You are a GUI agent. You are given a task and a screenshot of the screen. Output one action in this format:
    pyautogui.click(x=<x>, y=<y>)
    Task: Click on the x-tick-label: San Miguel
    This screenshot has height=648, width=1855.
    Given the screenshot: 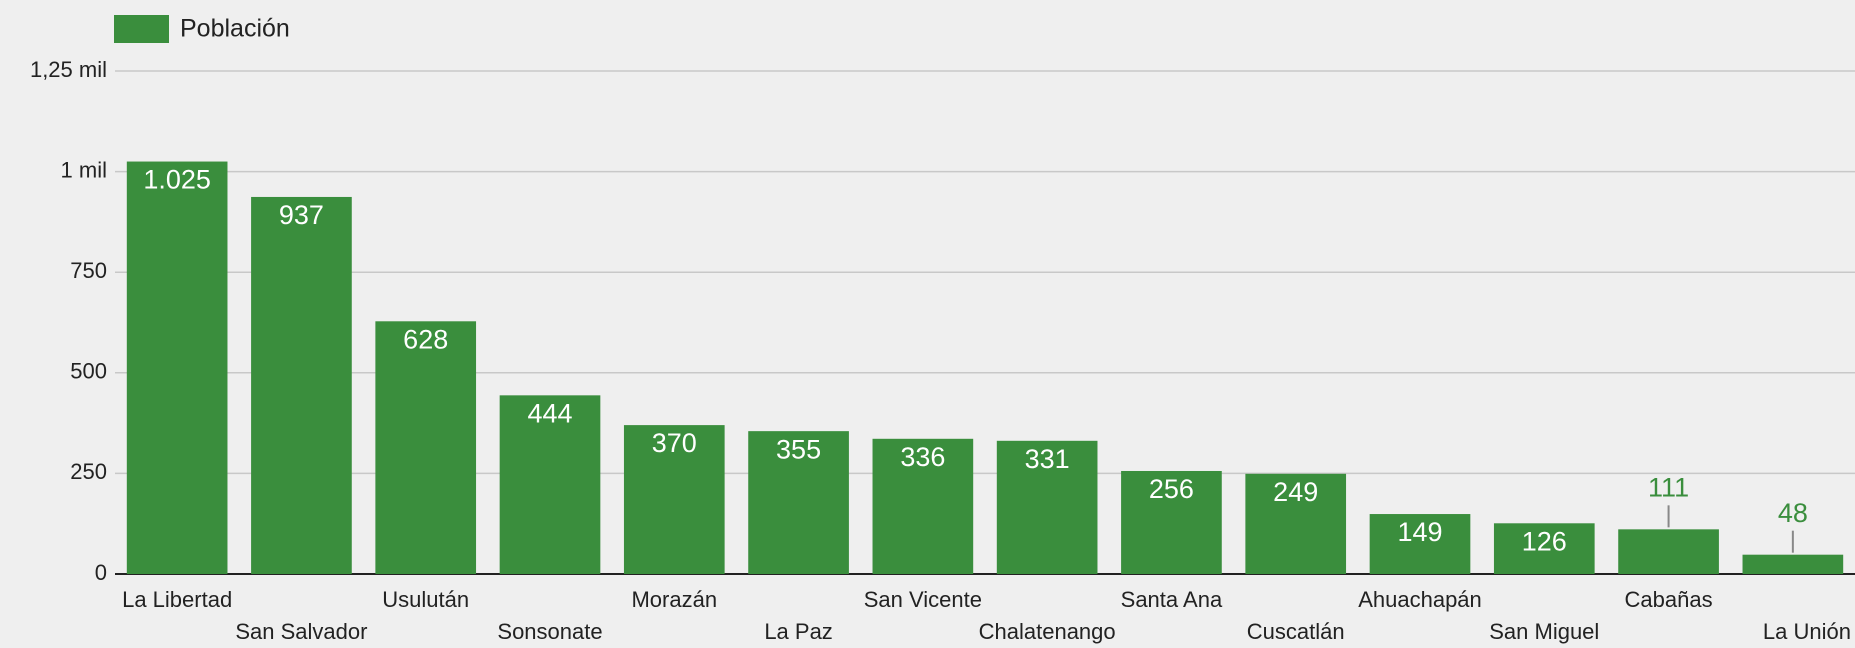 What is the action you would take?
    pyautogui.click(x=1544, y=631)
    